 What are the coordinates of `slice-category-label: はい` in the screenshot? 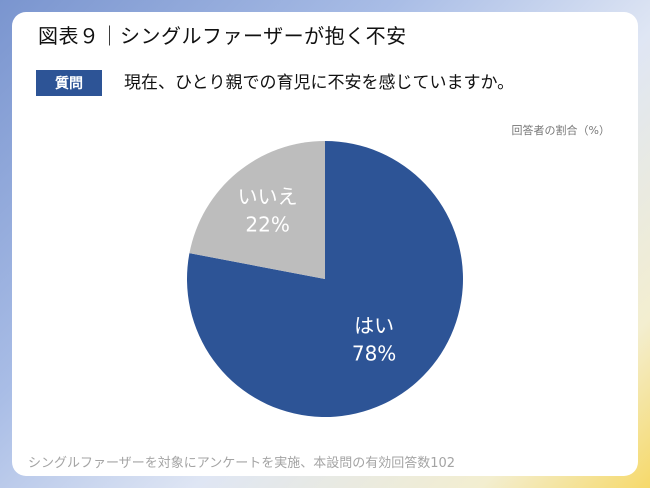 It's located at (374, 325).